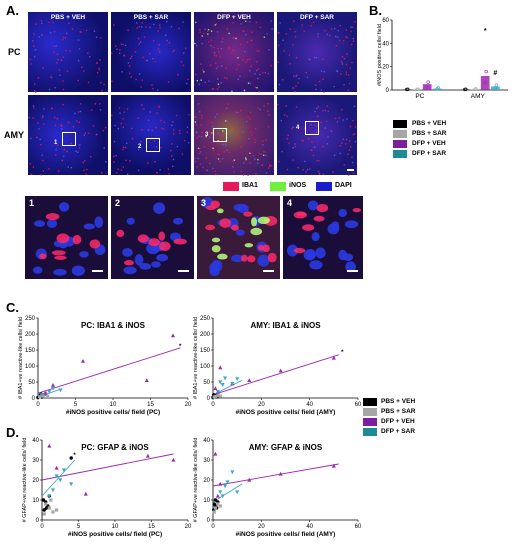 This screenshot has width=514, height=550. I want to click on chart-d1-x-tick-label: 15, so click(151, 527).